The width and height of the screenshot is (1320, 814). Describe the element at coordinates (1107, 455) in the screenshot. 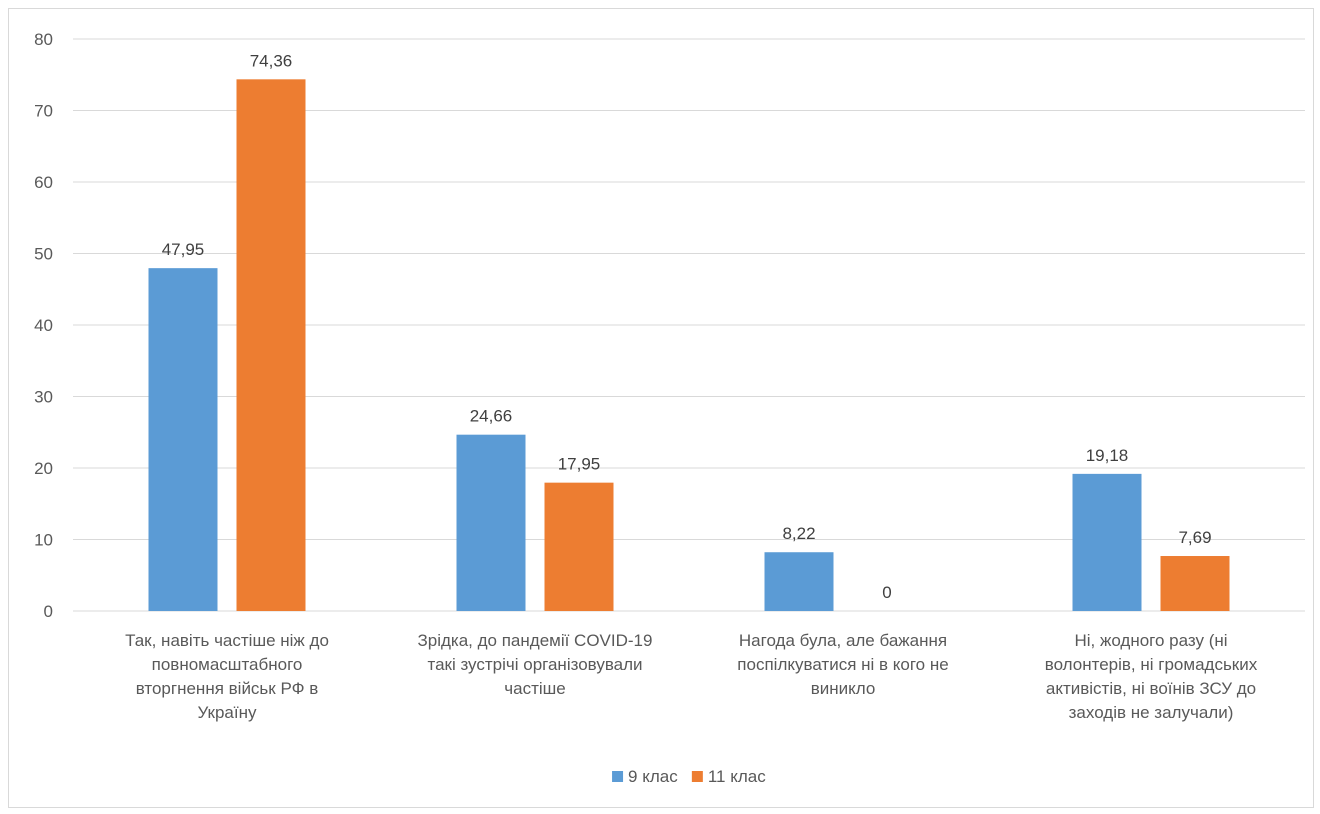

I see `data-label: 19,18` at that location.